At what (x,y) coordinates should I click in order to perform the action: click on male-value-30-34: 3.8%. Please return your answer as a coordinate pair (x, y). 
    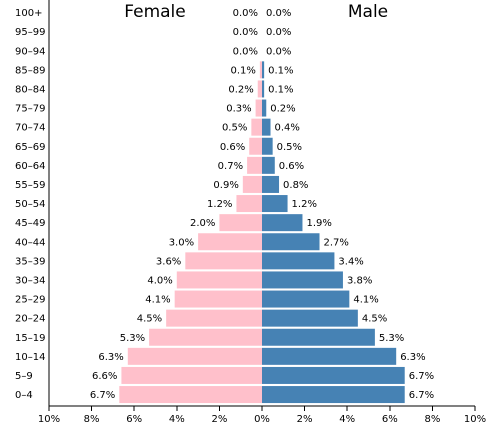
    Looking at the image, I should click on (359, 280).